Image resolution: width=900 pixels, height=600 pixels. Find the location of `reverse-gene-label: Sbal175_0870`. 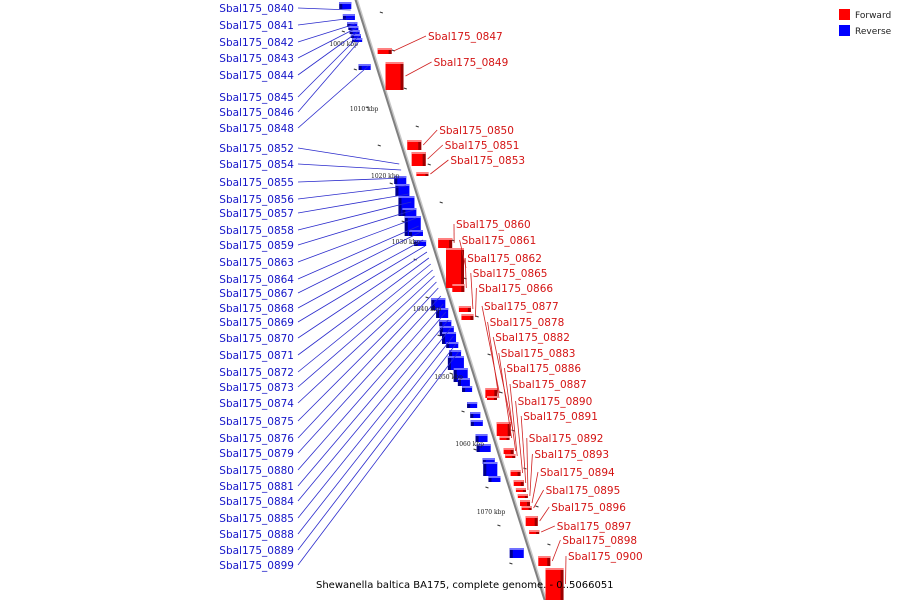

reverse-gene-label: Sbal175_0870 is located at coordinates (256, 339).